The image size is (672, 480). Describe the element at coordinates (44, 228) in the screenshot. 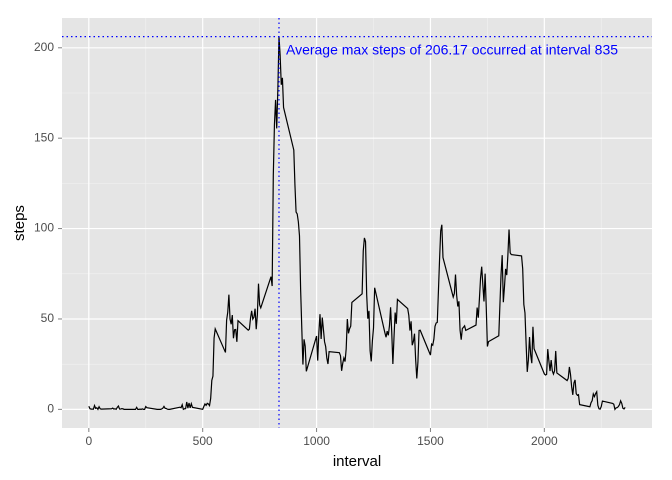

I see `y-tick-label: 100` at that location.